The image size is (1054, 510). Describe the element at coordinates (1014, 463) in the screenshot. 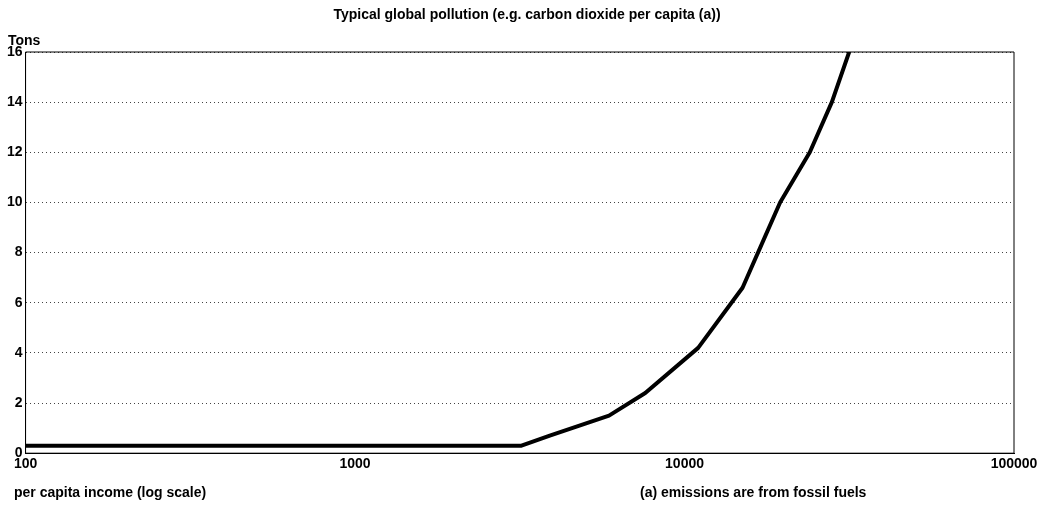

I see `x-tick-label: 100000` at that location.